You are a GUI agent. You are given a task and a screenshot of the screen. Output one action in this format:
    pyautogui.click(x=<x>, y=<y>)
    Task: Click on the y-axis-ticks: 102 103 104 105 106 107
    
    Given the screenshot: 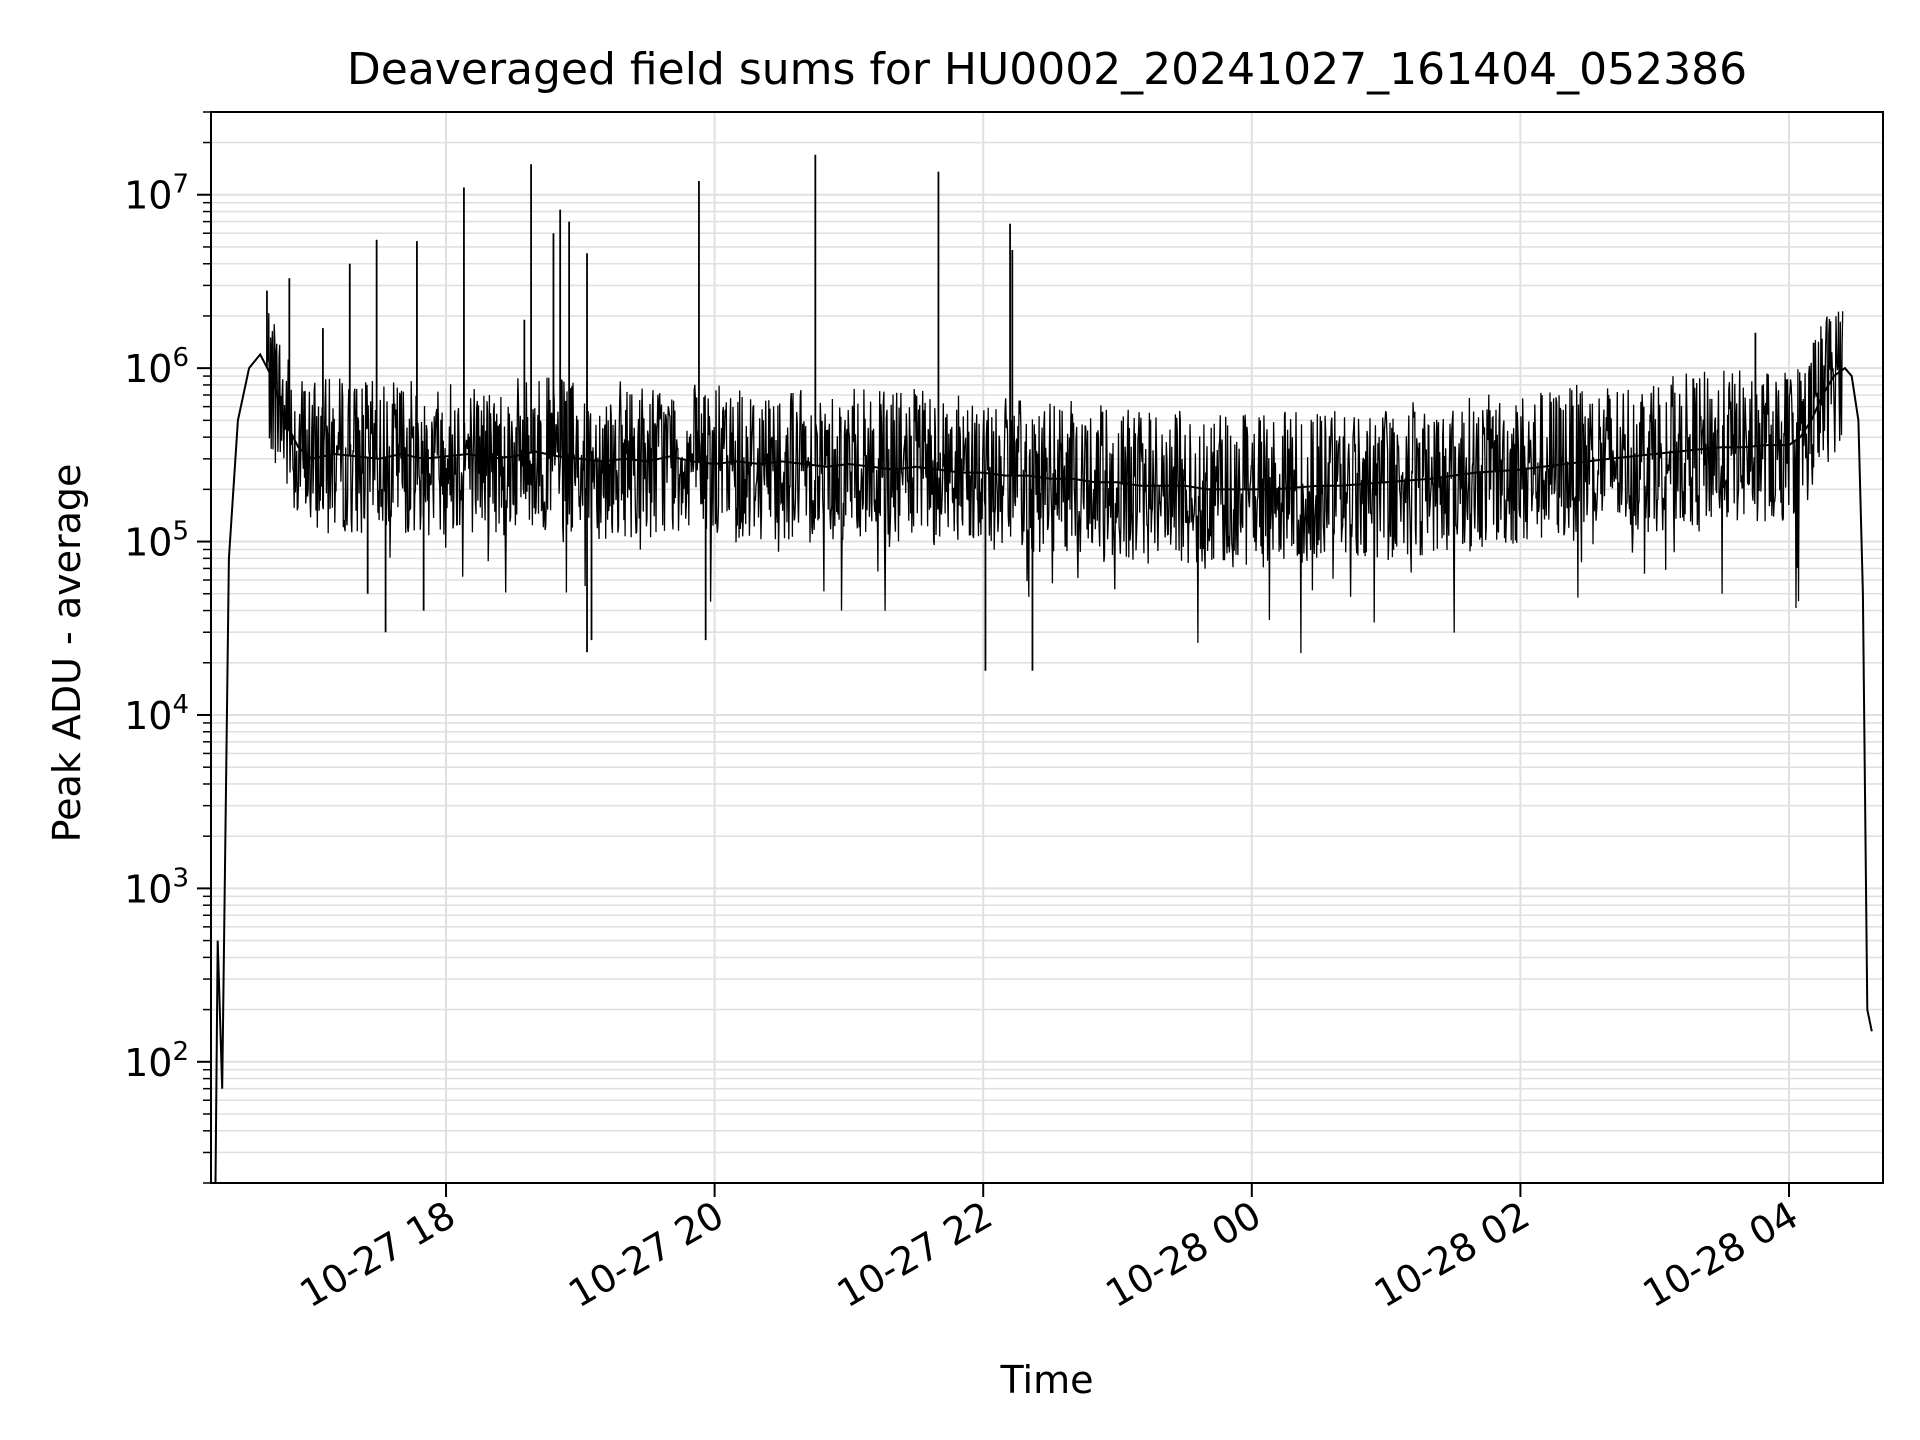 What is the action you would take?
    pyautogui.click(x=167, y=647)
    